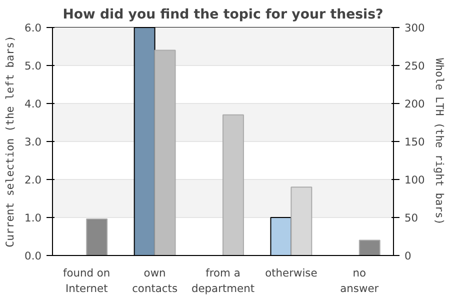 This screenshot has width=450, height=300. Describe the element at coordinates (10, 142) in the screenshot. I see `y-axis-title: Current selection (the left bars)` at that location.